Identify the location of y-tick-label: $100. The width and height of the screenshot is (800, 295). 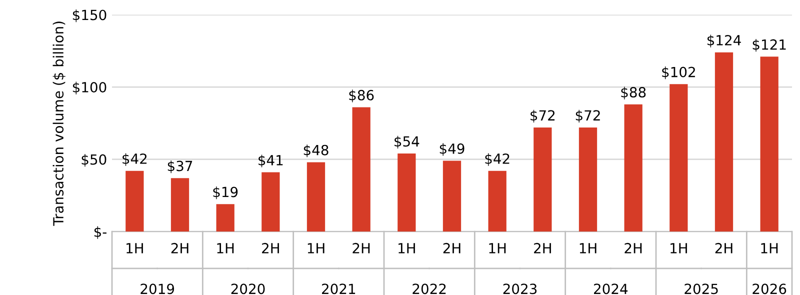
(89, 88).